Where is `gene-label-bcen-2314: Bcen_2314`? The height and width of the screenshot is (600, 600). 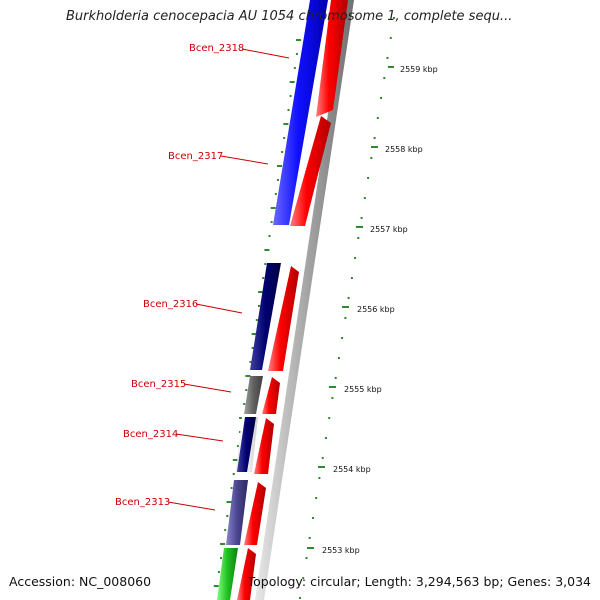
gene-label-bcen-2314: Bcen_2314 is located at coordinates (150, 434).